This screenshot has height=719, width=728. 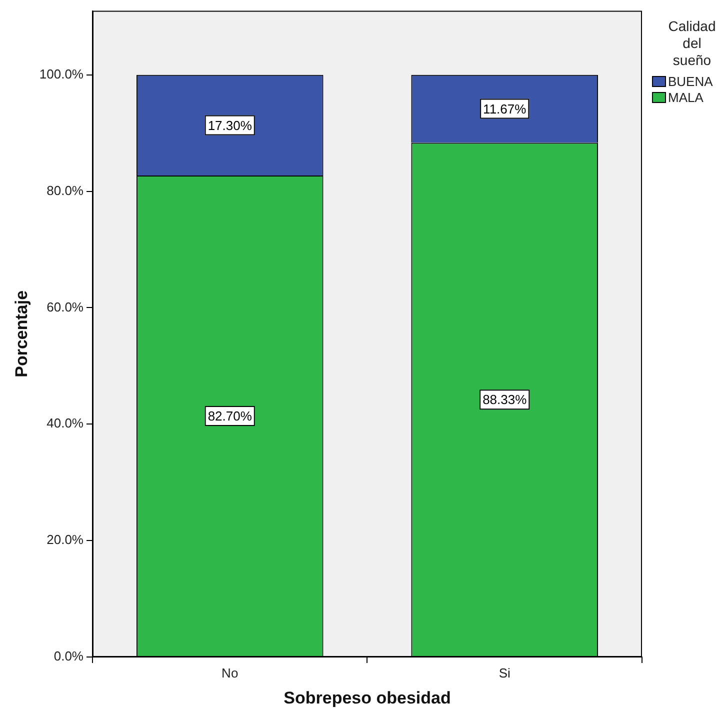 What do you see at coordinates (504, 672) in the screenshot?
I see `x-tick-label: Si` at bounding box center [504, 672].